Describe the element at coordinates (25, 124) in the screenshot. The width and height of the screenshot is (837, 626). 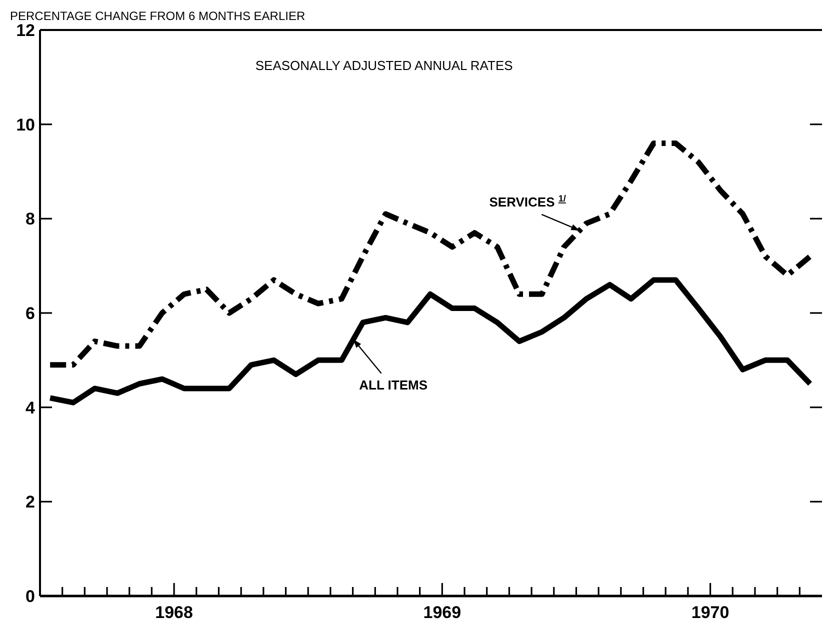
I see `y-tick-label: 10` at that location.